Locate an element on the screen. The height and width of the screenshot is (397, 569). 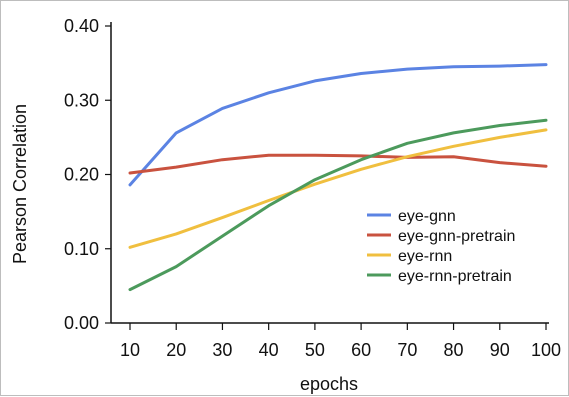
legend-label: eye-rnn-pretrain is located at coordinates (455, 276).